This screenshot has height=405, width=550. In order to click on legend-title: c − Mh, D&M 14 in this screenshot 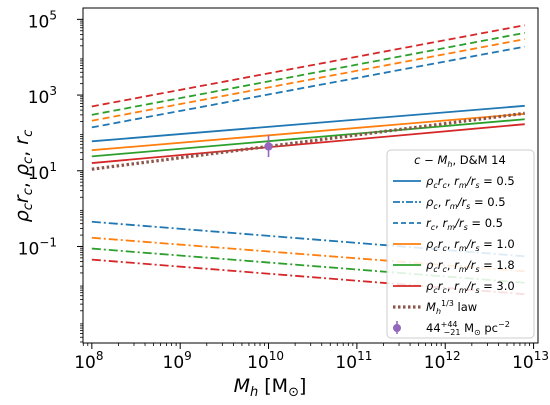, I will do `click(460, 161)`.